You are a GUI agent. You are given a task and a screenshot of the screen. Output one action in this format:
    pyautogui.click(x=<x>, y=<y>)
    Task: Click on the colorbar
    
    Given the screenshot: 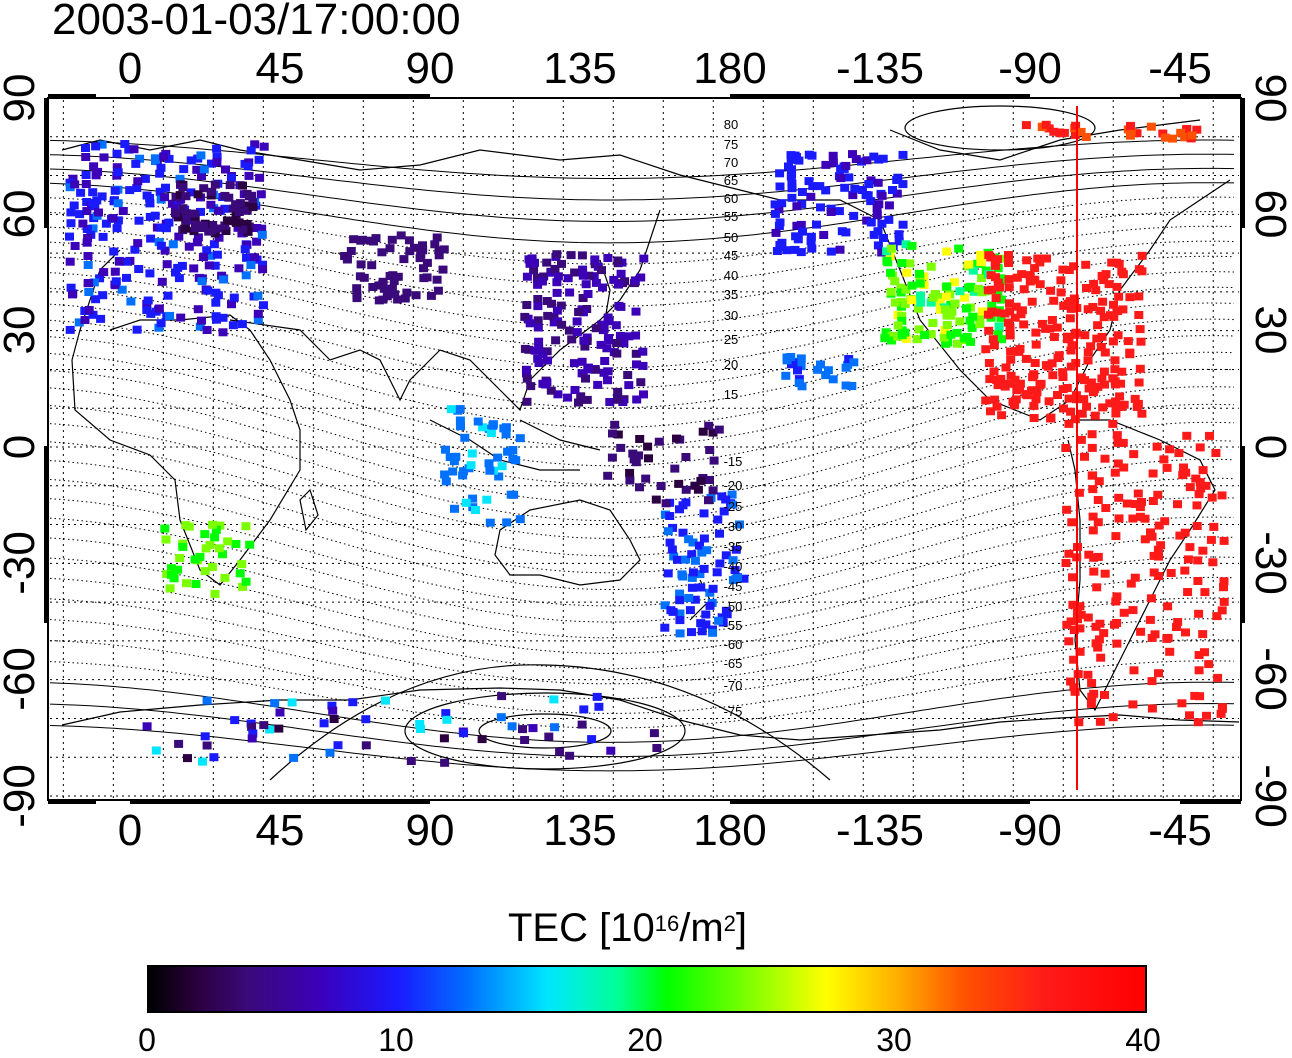 What is the action you would take?
    pyautogui.click(x=647, y=989)
    